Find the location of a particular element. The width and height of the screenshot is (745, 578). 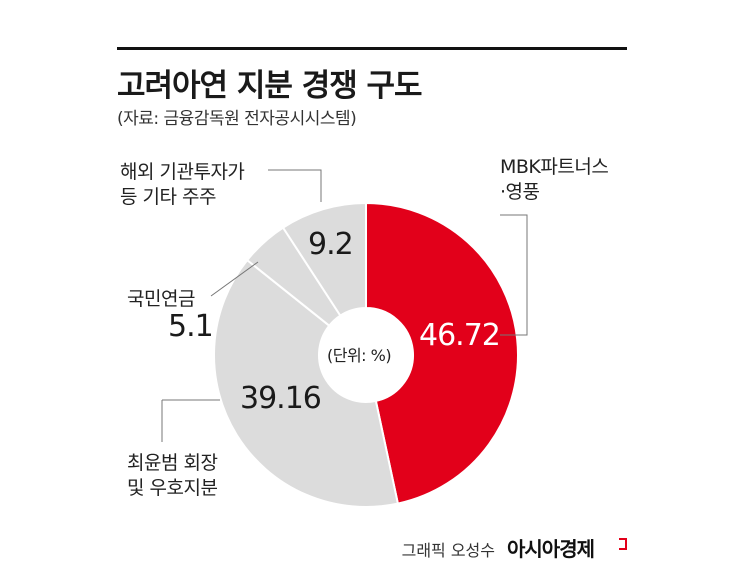

value-mbk: 46.72 is located at coordinates (460, 335).